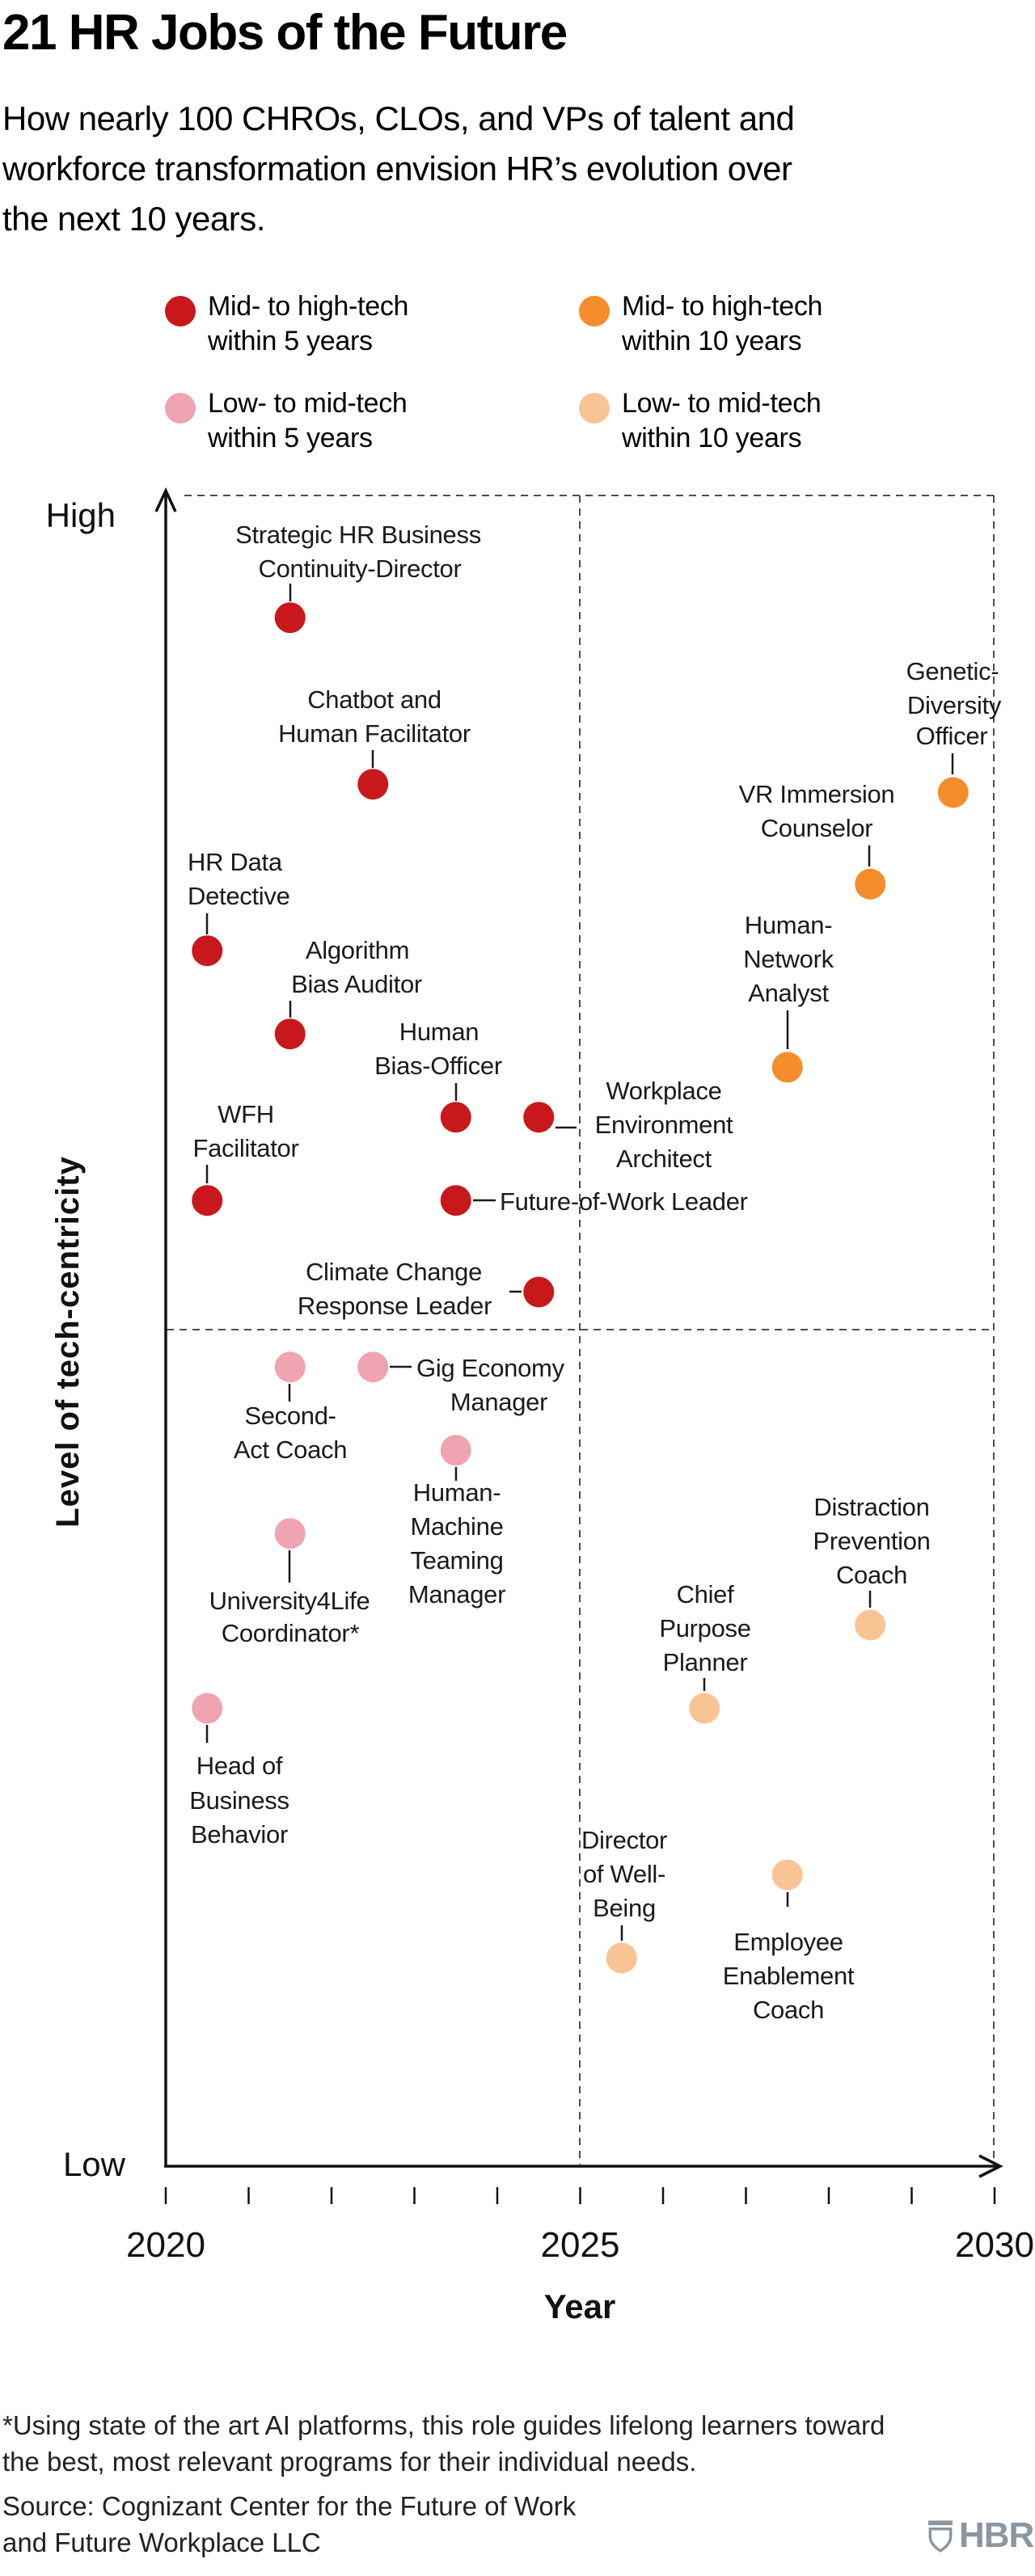 Image resolution: width=1035 pixels, height=2576 pixels. What do you see at coordinates (871, 1541) in the screenshot?
I see `data-point-label: Prevention` at bounding box center [871, 1541].